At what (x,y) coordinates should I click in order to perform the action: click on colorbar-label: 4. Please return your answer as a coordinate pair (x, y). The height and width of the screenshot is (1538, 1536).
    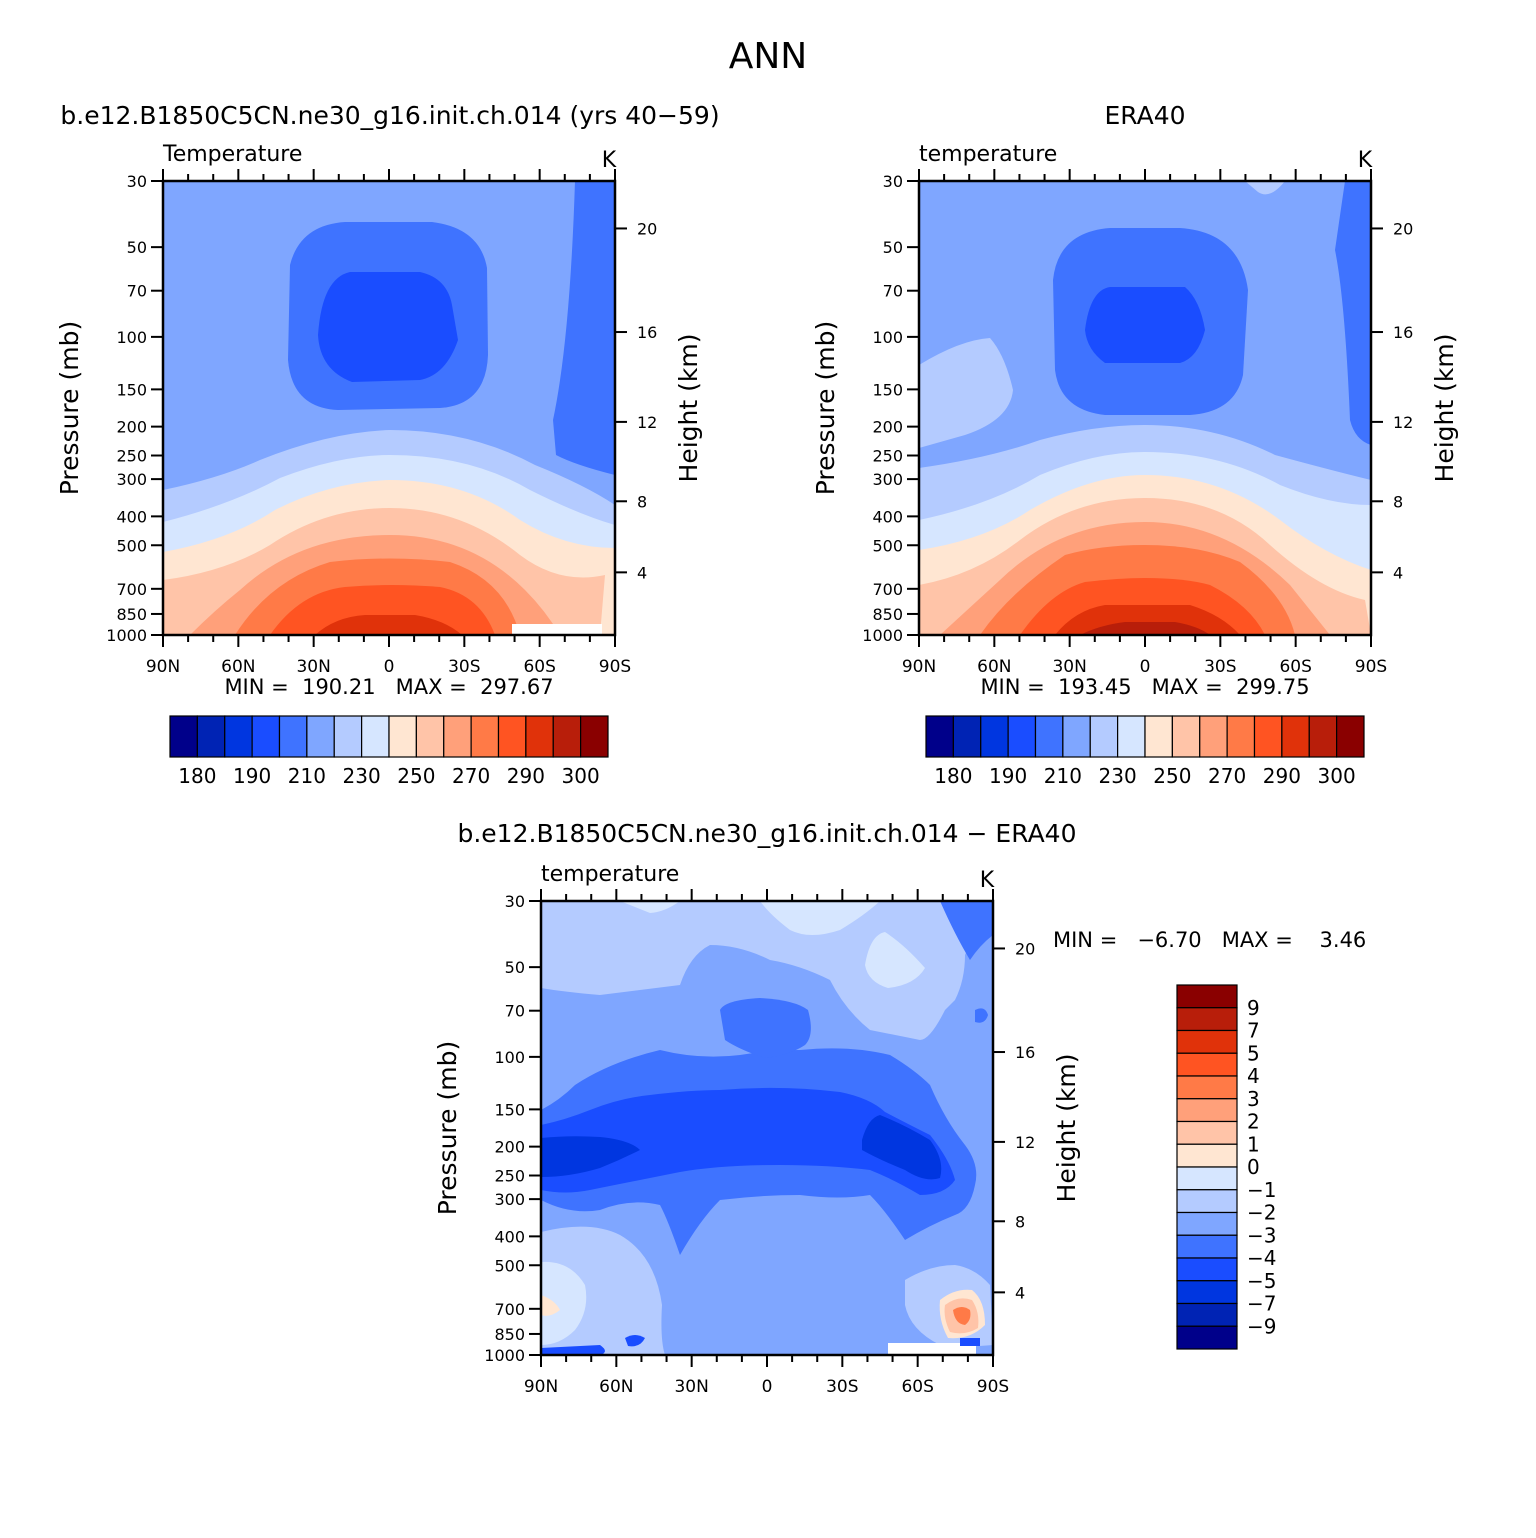
    Looking at the image, I should click on (1253, 1076).